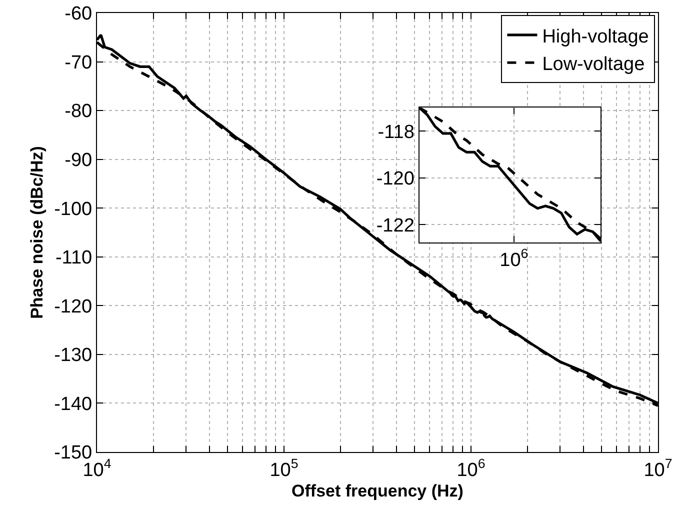 The width and height of the screenshot is (699, 516). I want to click on y-tick-label: -70, so click(78, 63).